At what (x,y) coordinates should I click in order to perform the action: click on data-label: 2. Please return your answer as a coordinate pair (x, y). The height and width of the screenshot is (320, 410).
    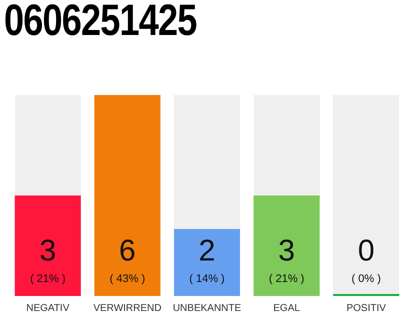
    Looking at the image, I should click on (207, 251).